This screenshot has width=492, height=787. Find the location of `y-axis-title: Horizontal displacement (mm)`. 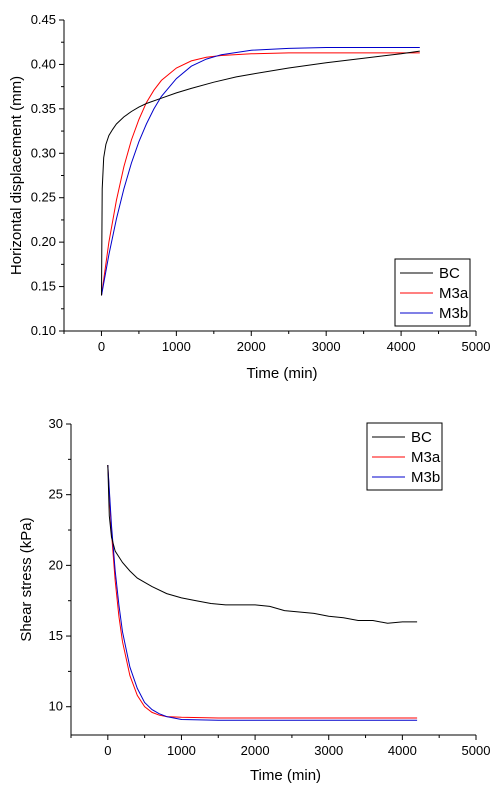

y-axis-title: Horizontal displacement (mm) is located at coordinates (16, 175).